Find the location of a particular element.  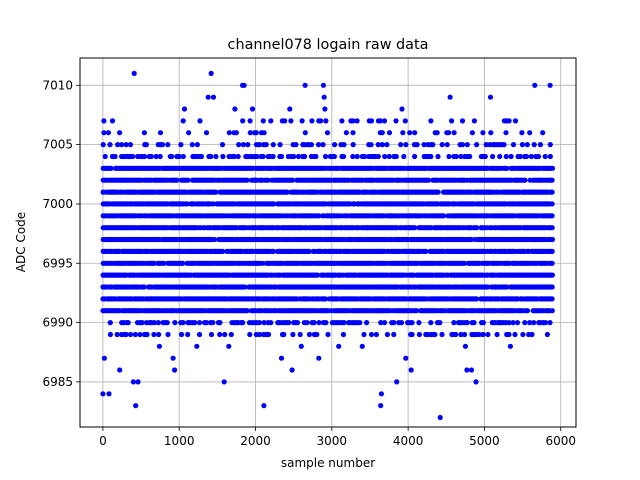

y-tick-label: 7000 is located at coordinates (57, 204).